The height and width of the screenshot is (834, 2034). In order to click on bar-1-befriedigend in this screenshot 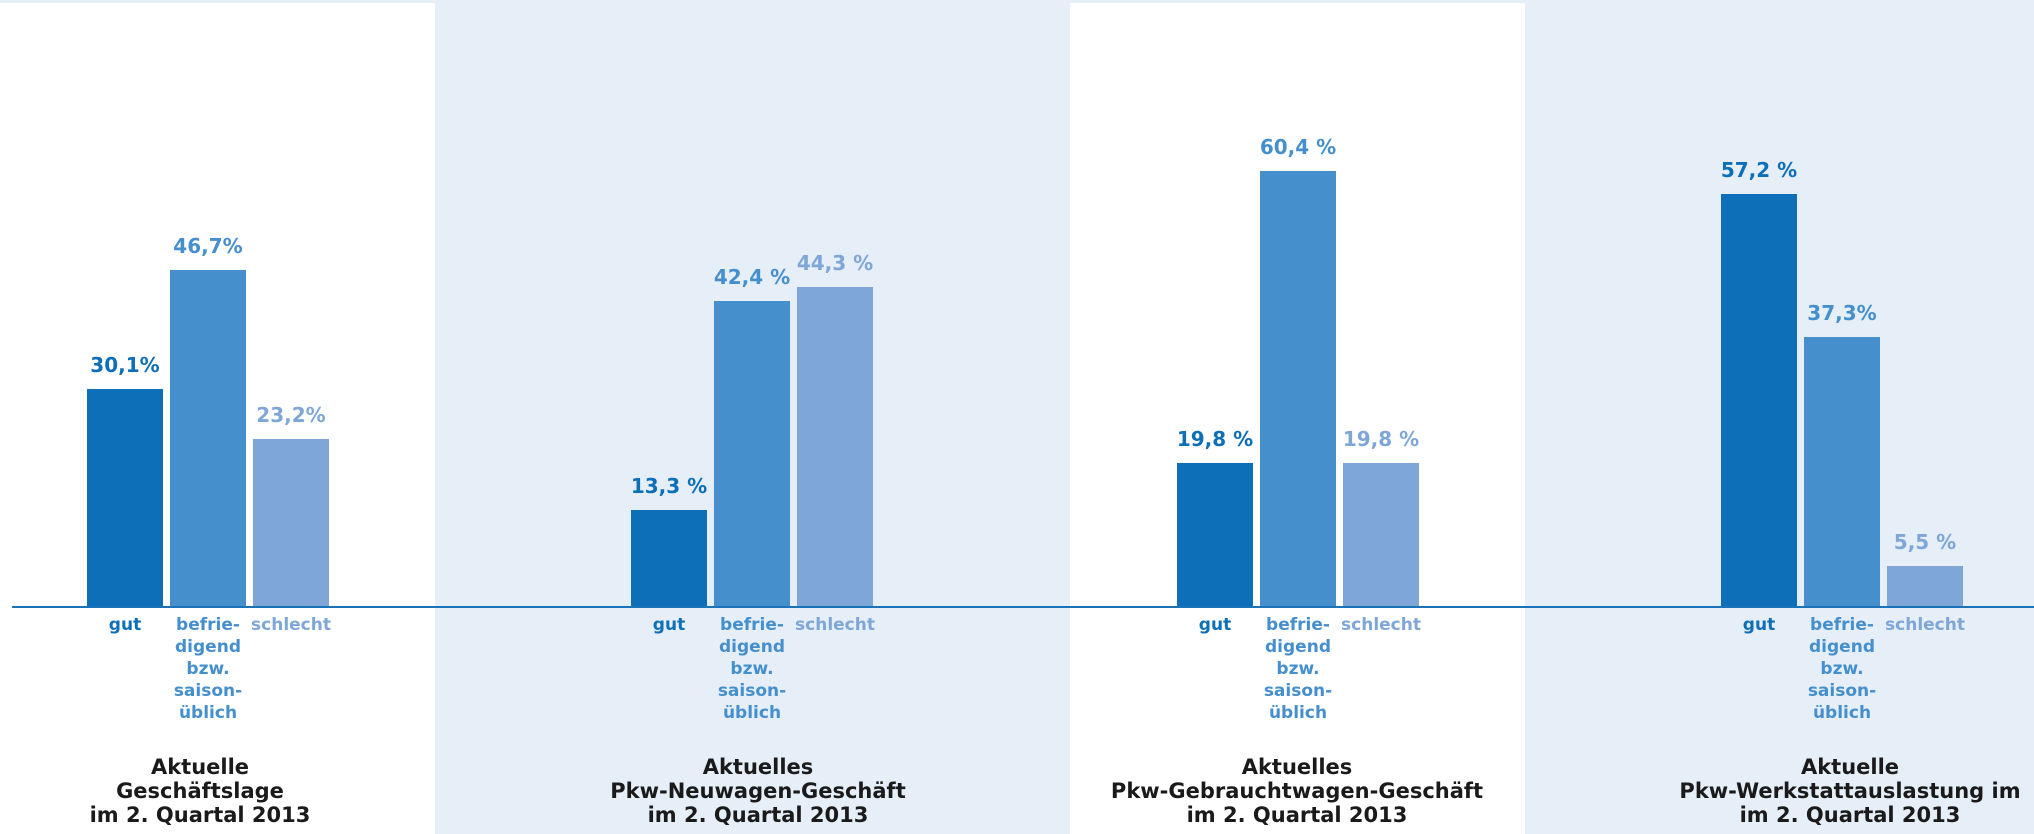, I will do `click(208, 438)`.